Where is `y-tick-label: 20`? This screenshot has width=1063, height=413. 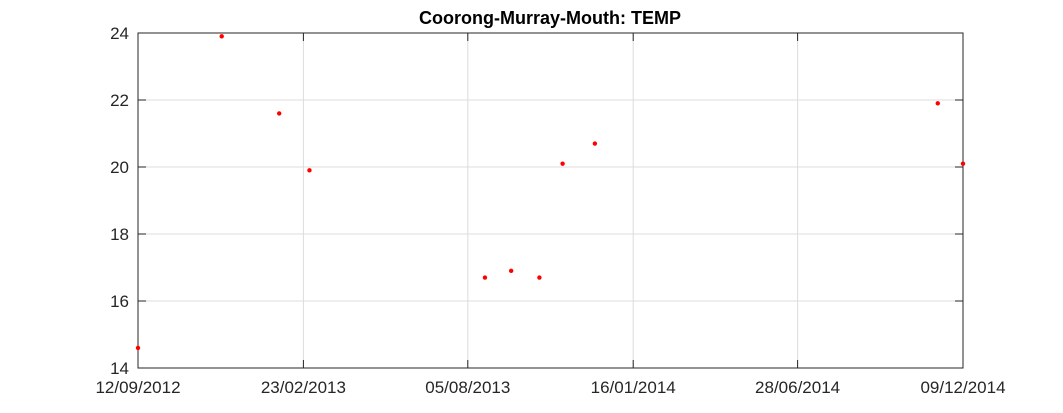 y-tick-label: 20 is located at coordinates (119, 167).